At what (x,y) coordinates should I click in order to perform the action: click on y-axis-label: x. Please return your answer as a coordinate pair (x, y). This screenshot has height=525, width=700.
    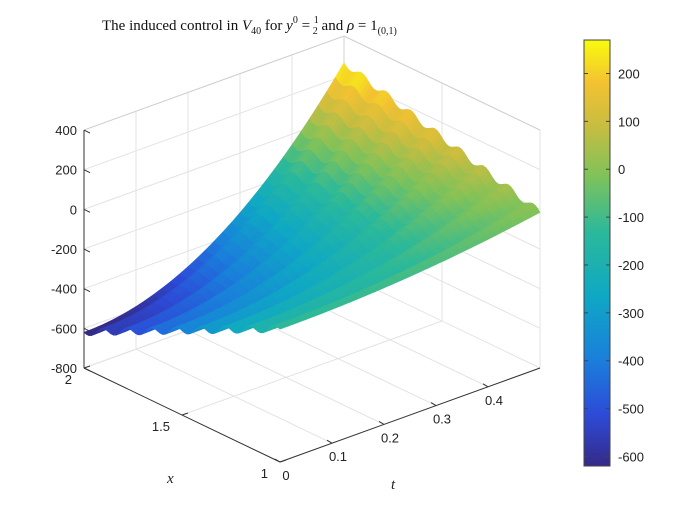
    Looking at the image, I should click on (170, 479).